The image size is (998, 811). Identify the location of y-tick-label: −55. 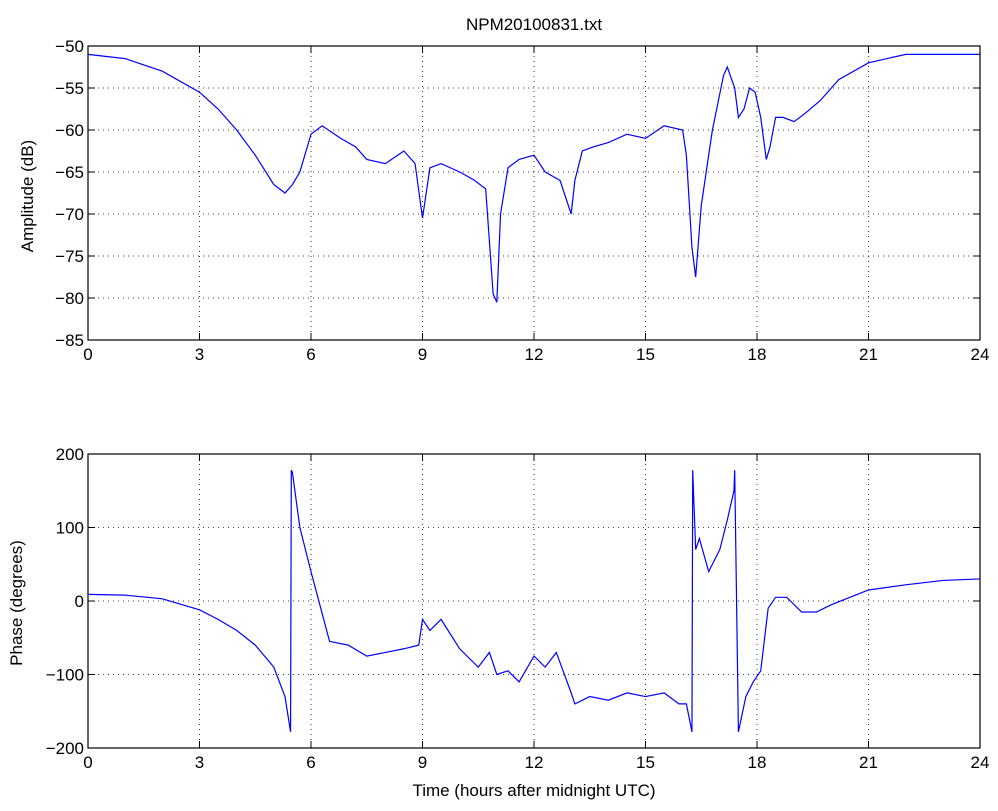
(69, 88).